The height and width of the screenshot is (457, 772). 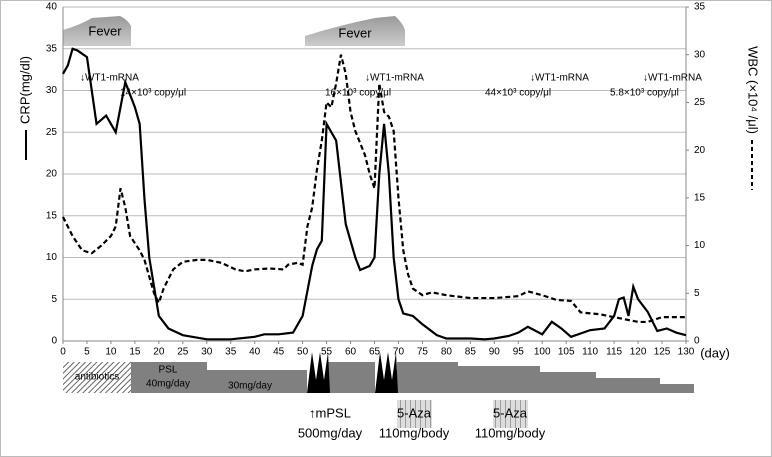 I want to click on y-tick-label: 5, so click(x=54, y=299).